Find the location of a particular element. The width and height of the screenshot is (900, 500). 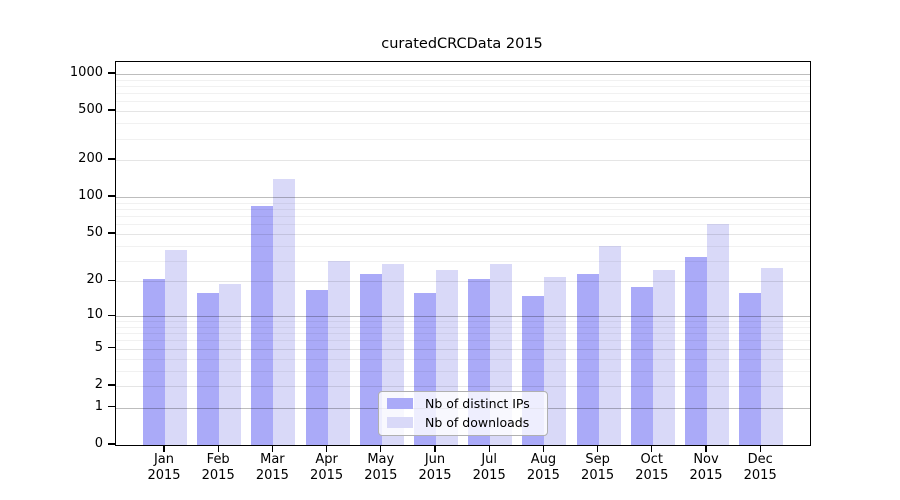

x-tick-label-jul: Jul 2015 is located at coordinates (489, 467).